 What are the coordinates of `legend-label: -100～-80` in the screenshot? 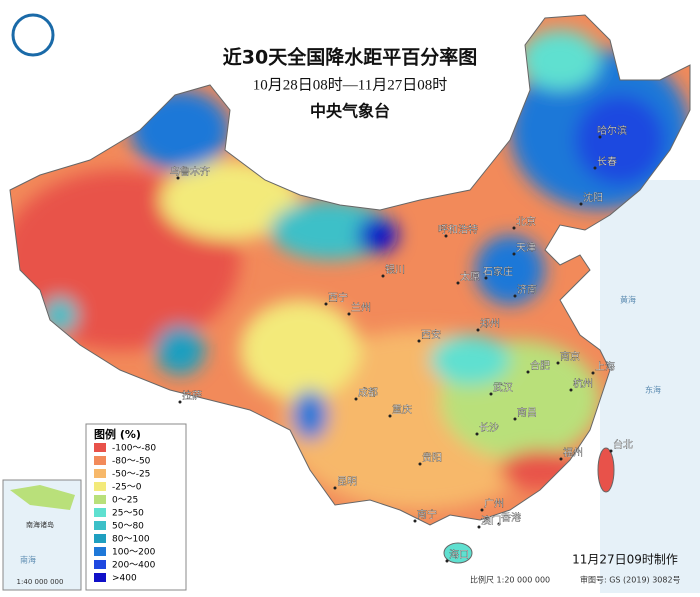 It's located at (134, 449).